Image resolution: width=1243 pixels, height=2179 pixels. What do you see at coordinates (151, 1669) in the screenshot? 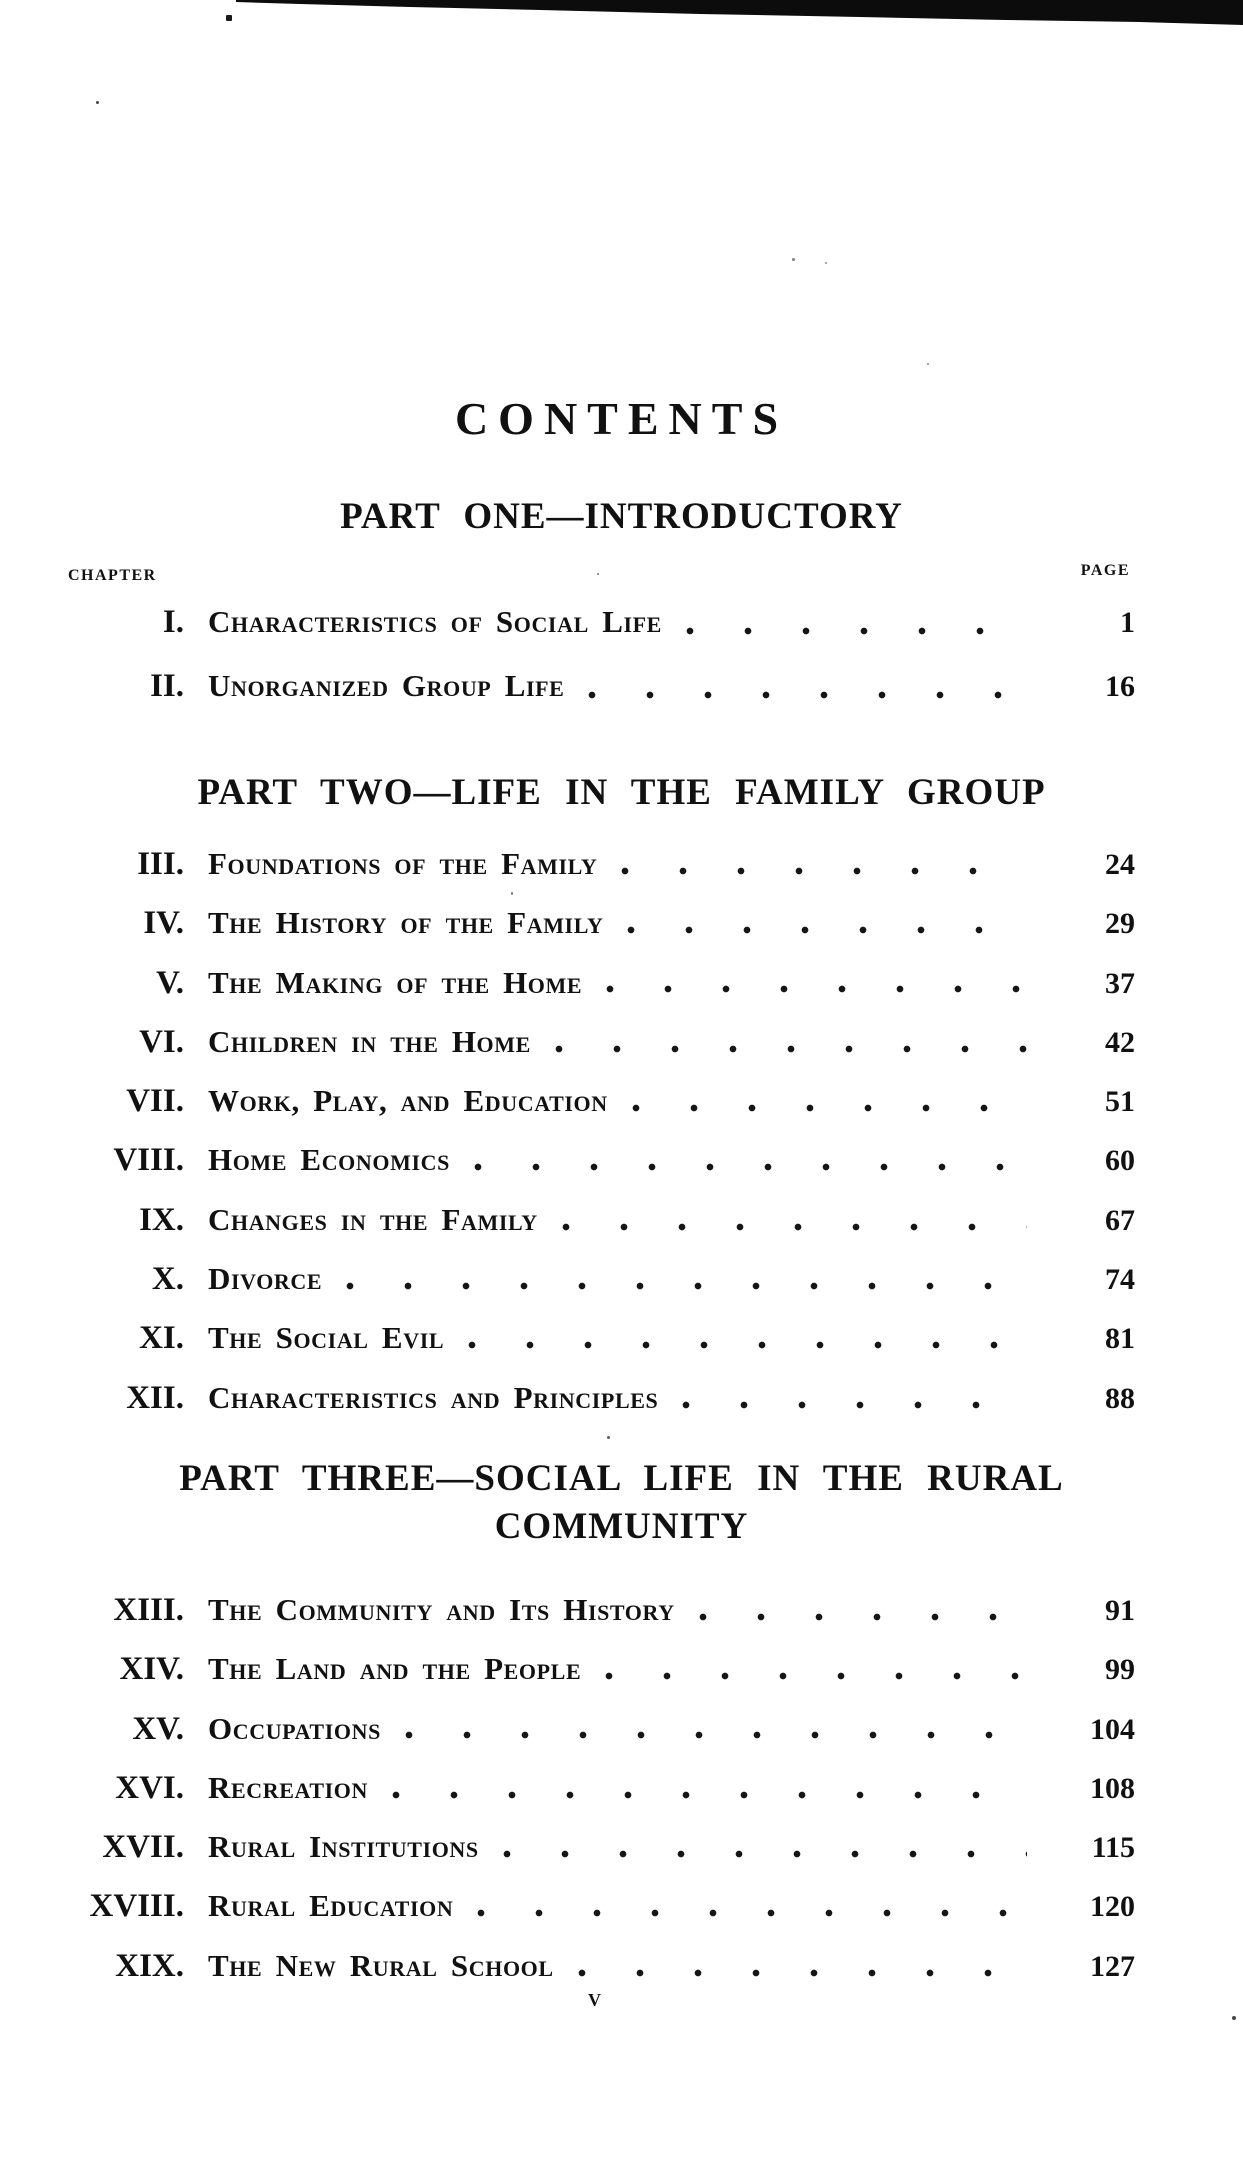
I see `chapter-numeral: XIV.` at bounding box center [151, 1669].